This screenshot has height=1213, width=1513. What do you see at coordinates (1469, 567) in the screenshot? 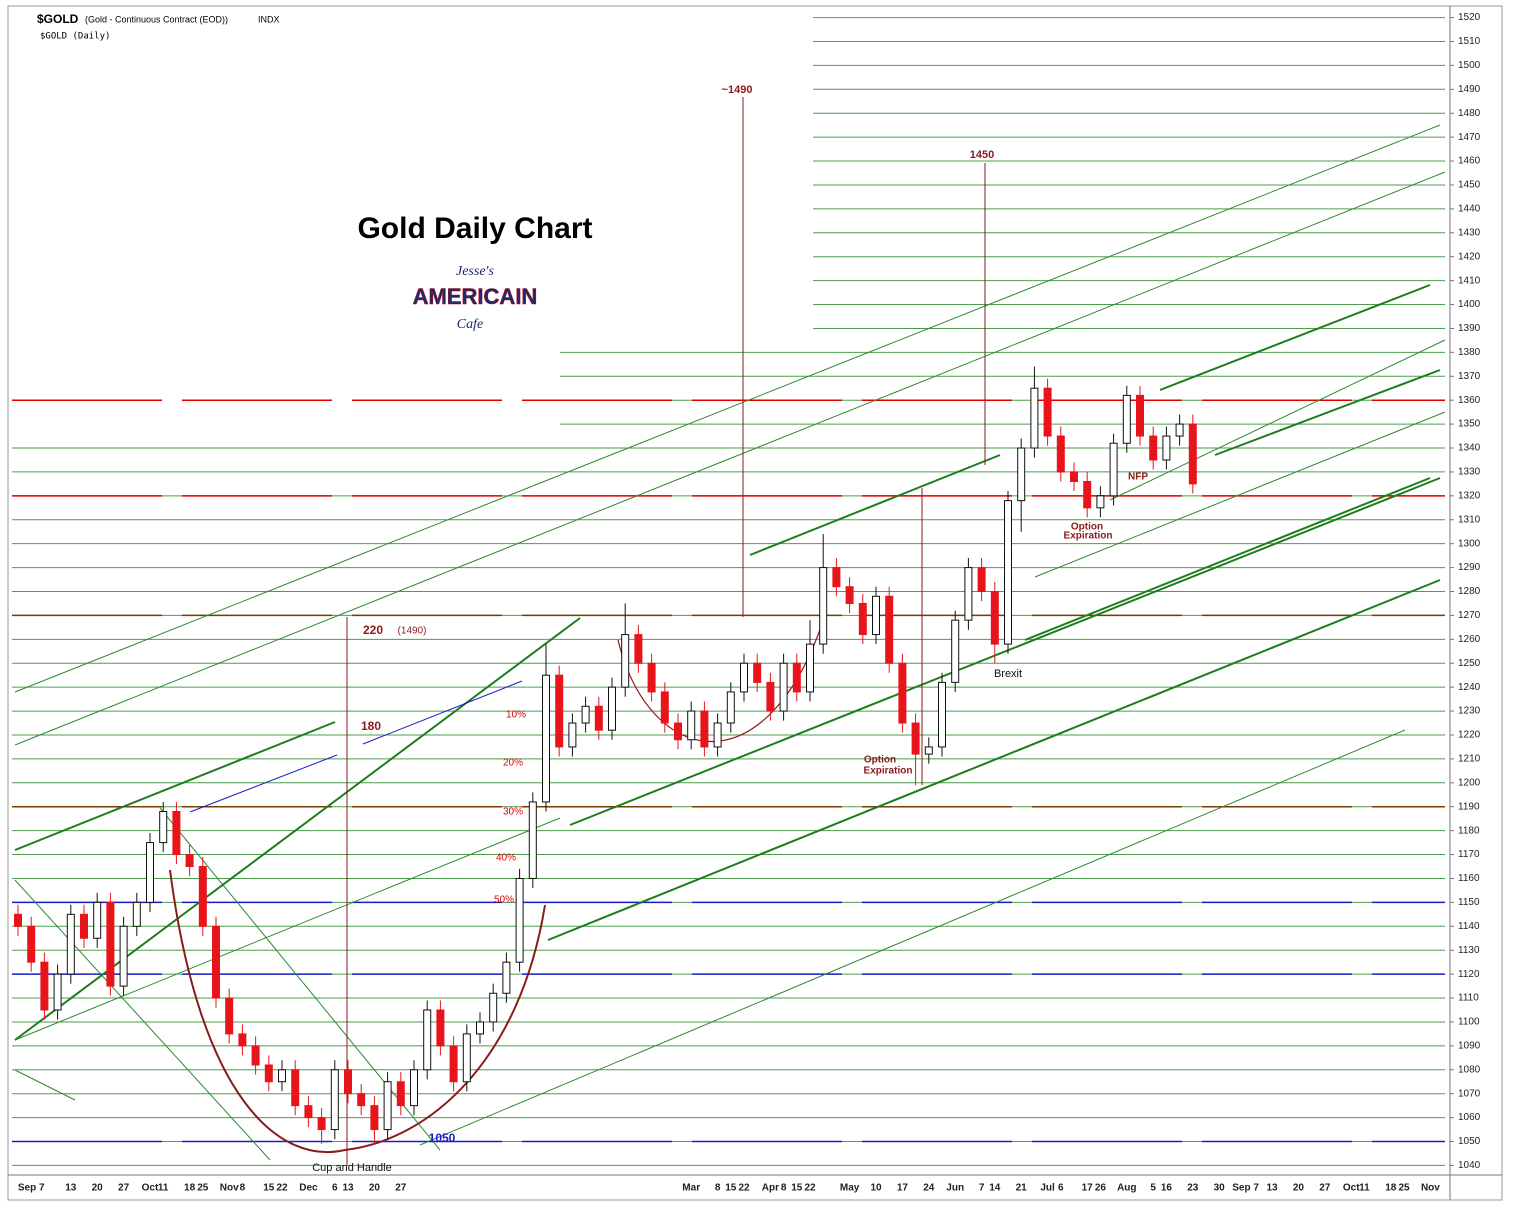
I see `y-tick-label: 1290` at bounding box center [1469, 567].